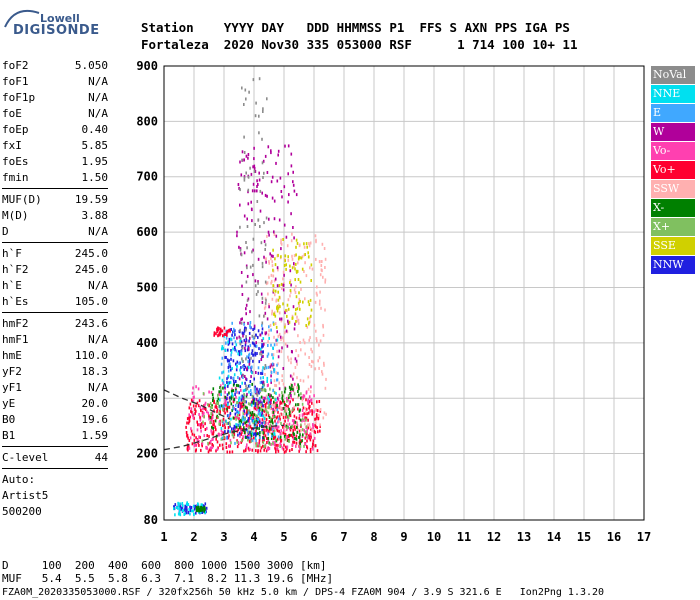  What do you see at coordinates (91, 199) in the screenshot?
I see `param-value: 19.59` at bounding box center [91, 199].